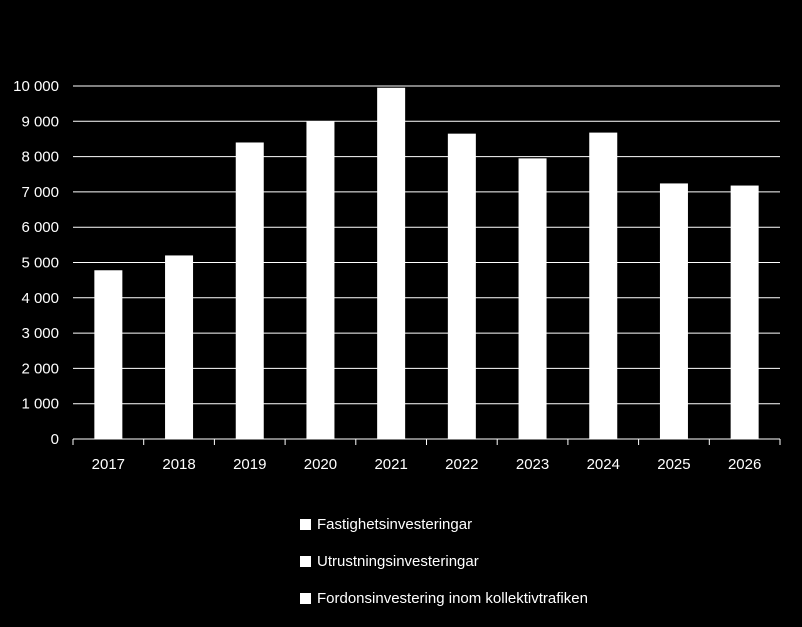  What do you see at coordinates (40, 192) in the screenshot?
I see `y-tick-label: 7 000` at bounding box center [40, 192].